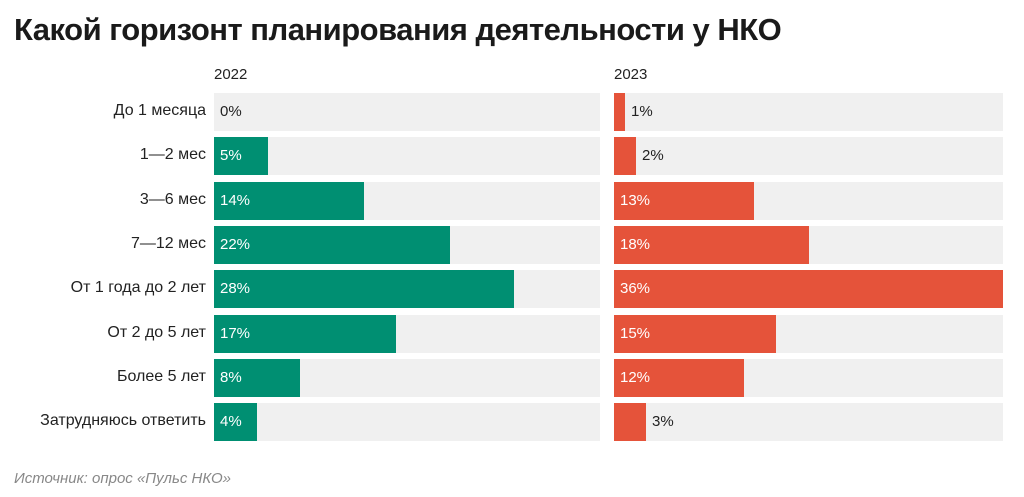  What do you see at coordinates (138, 288) in the screenshot?
I see `category-label: От 1 года до 2 лет` at bounding box center [138, 288].